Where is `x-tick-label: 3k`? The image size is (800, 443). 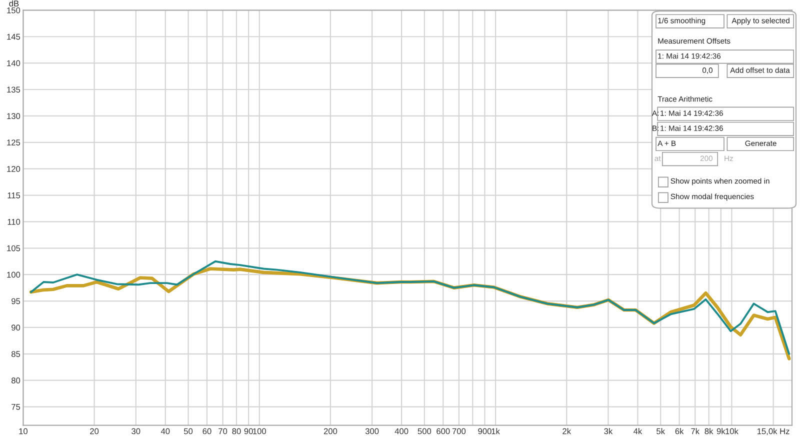
x-tick-label: 3k is located at coordinates (608, 431).